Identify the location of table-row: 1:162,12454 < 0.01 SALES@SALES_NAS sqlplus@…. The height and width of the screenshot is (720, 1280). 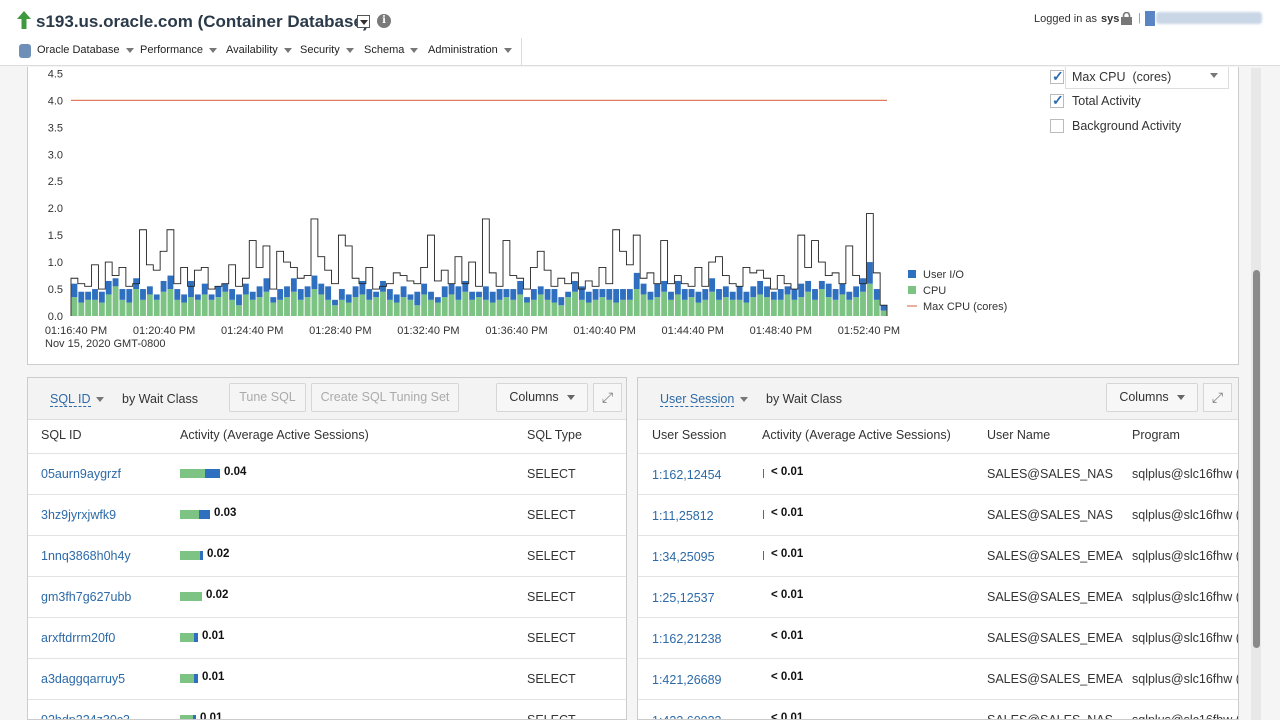
(938, 473).